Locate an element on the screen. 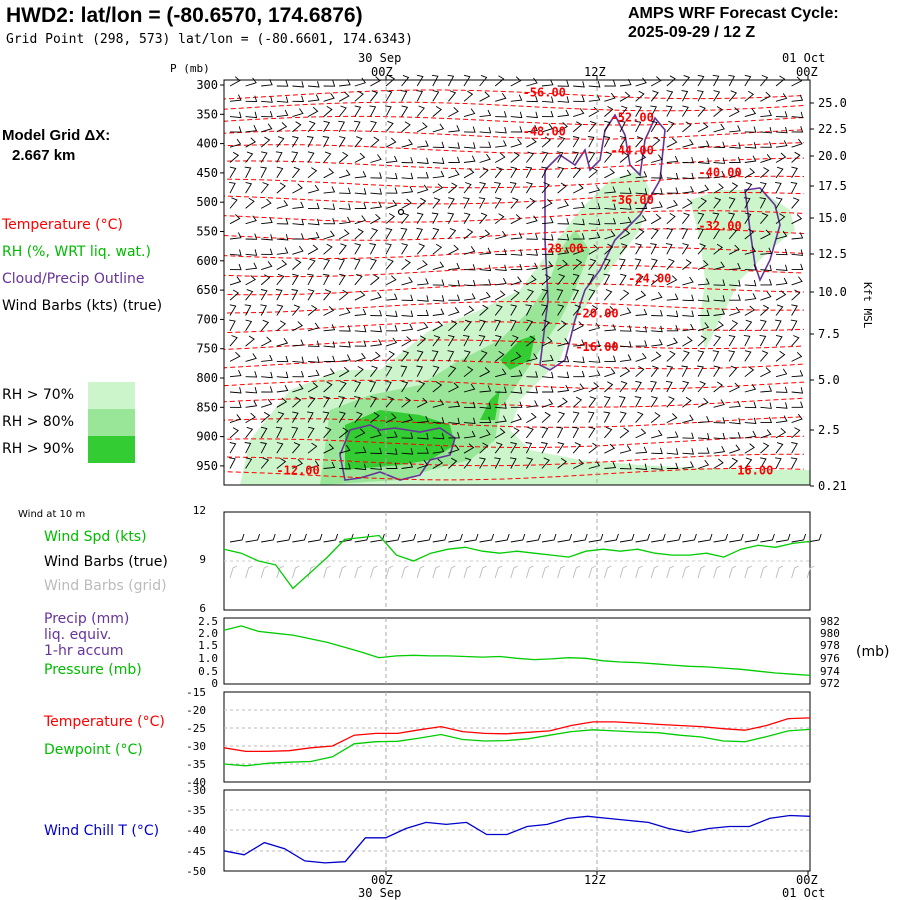 Image resolution: width=900 pixels, height=900 pixels. precip-ytick-label: 2.5 is located at coordinates (208, 621).